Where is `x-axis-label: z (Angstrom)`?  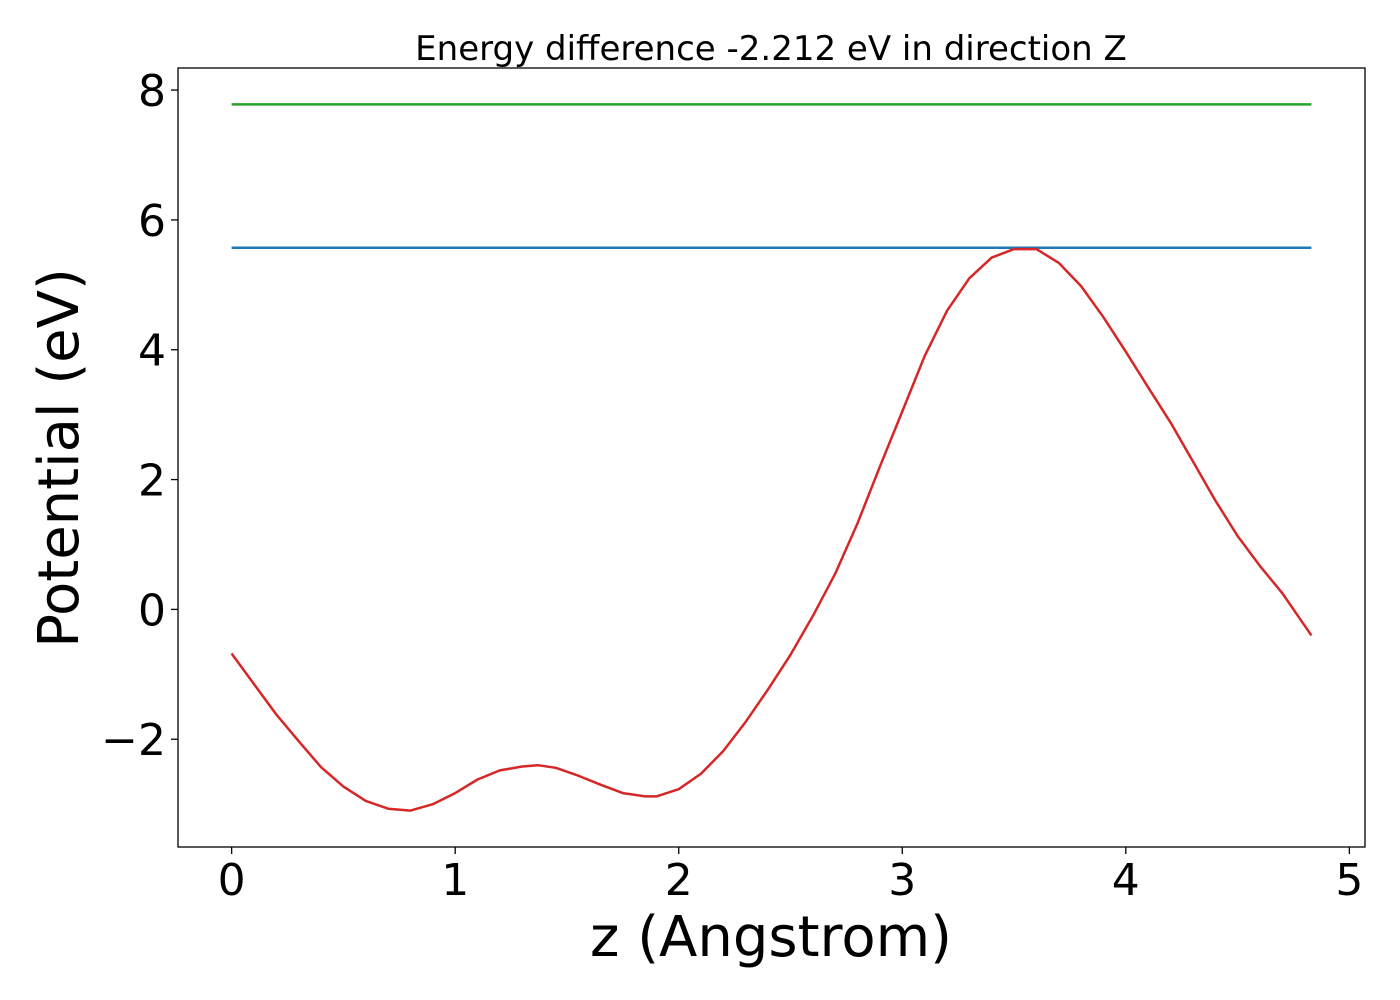
x-axis-label: z (Angstrom) is located at coordinates (771, 937).